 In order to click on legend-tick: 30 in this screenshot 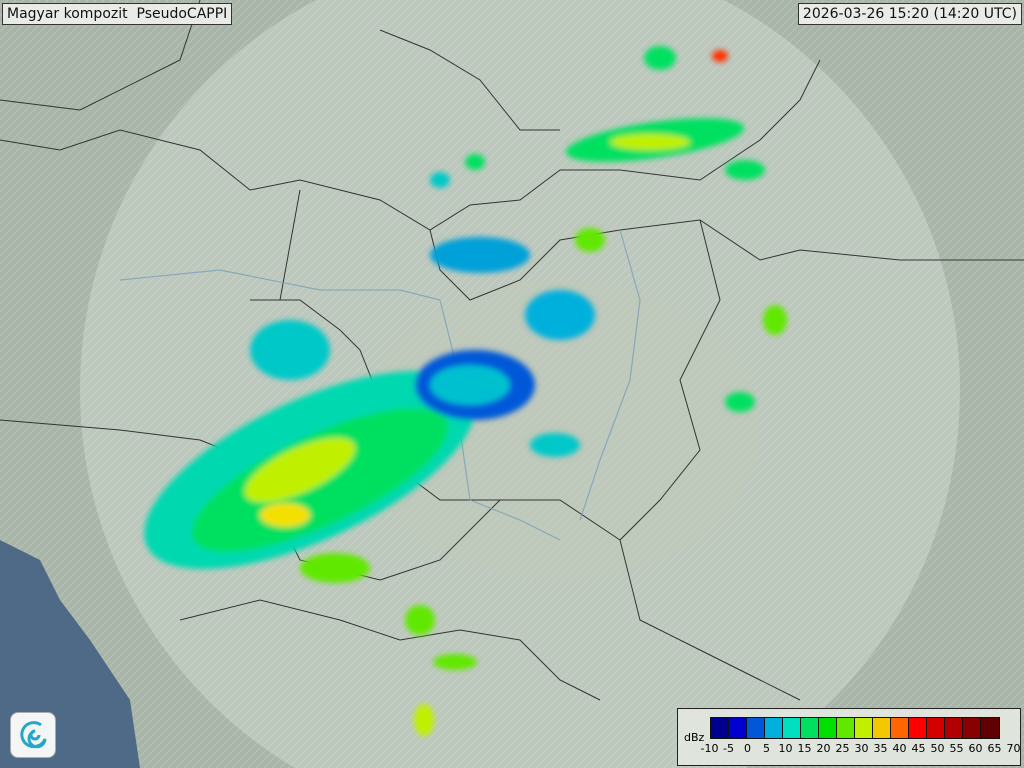, I will do `click(861, 748)`.